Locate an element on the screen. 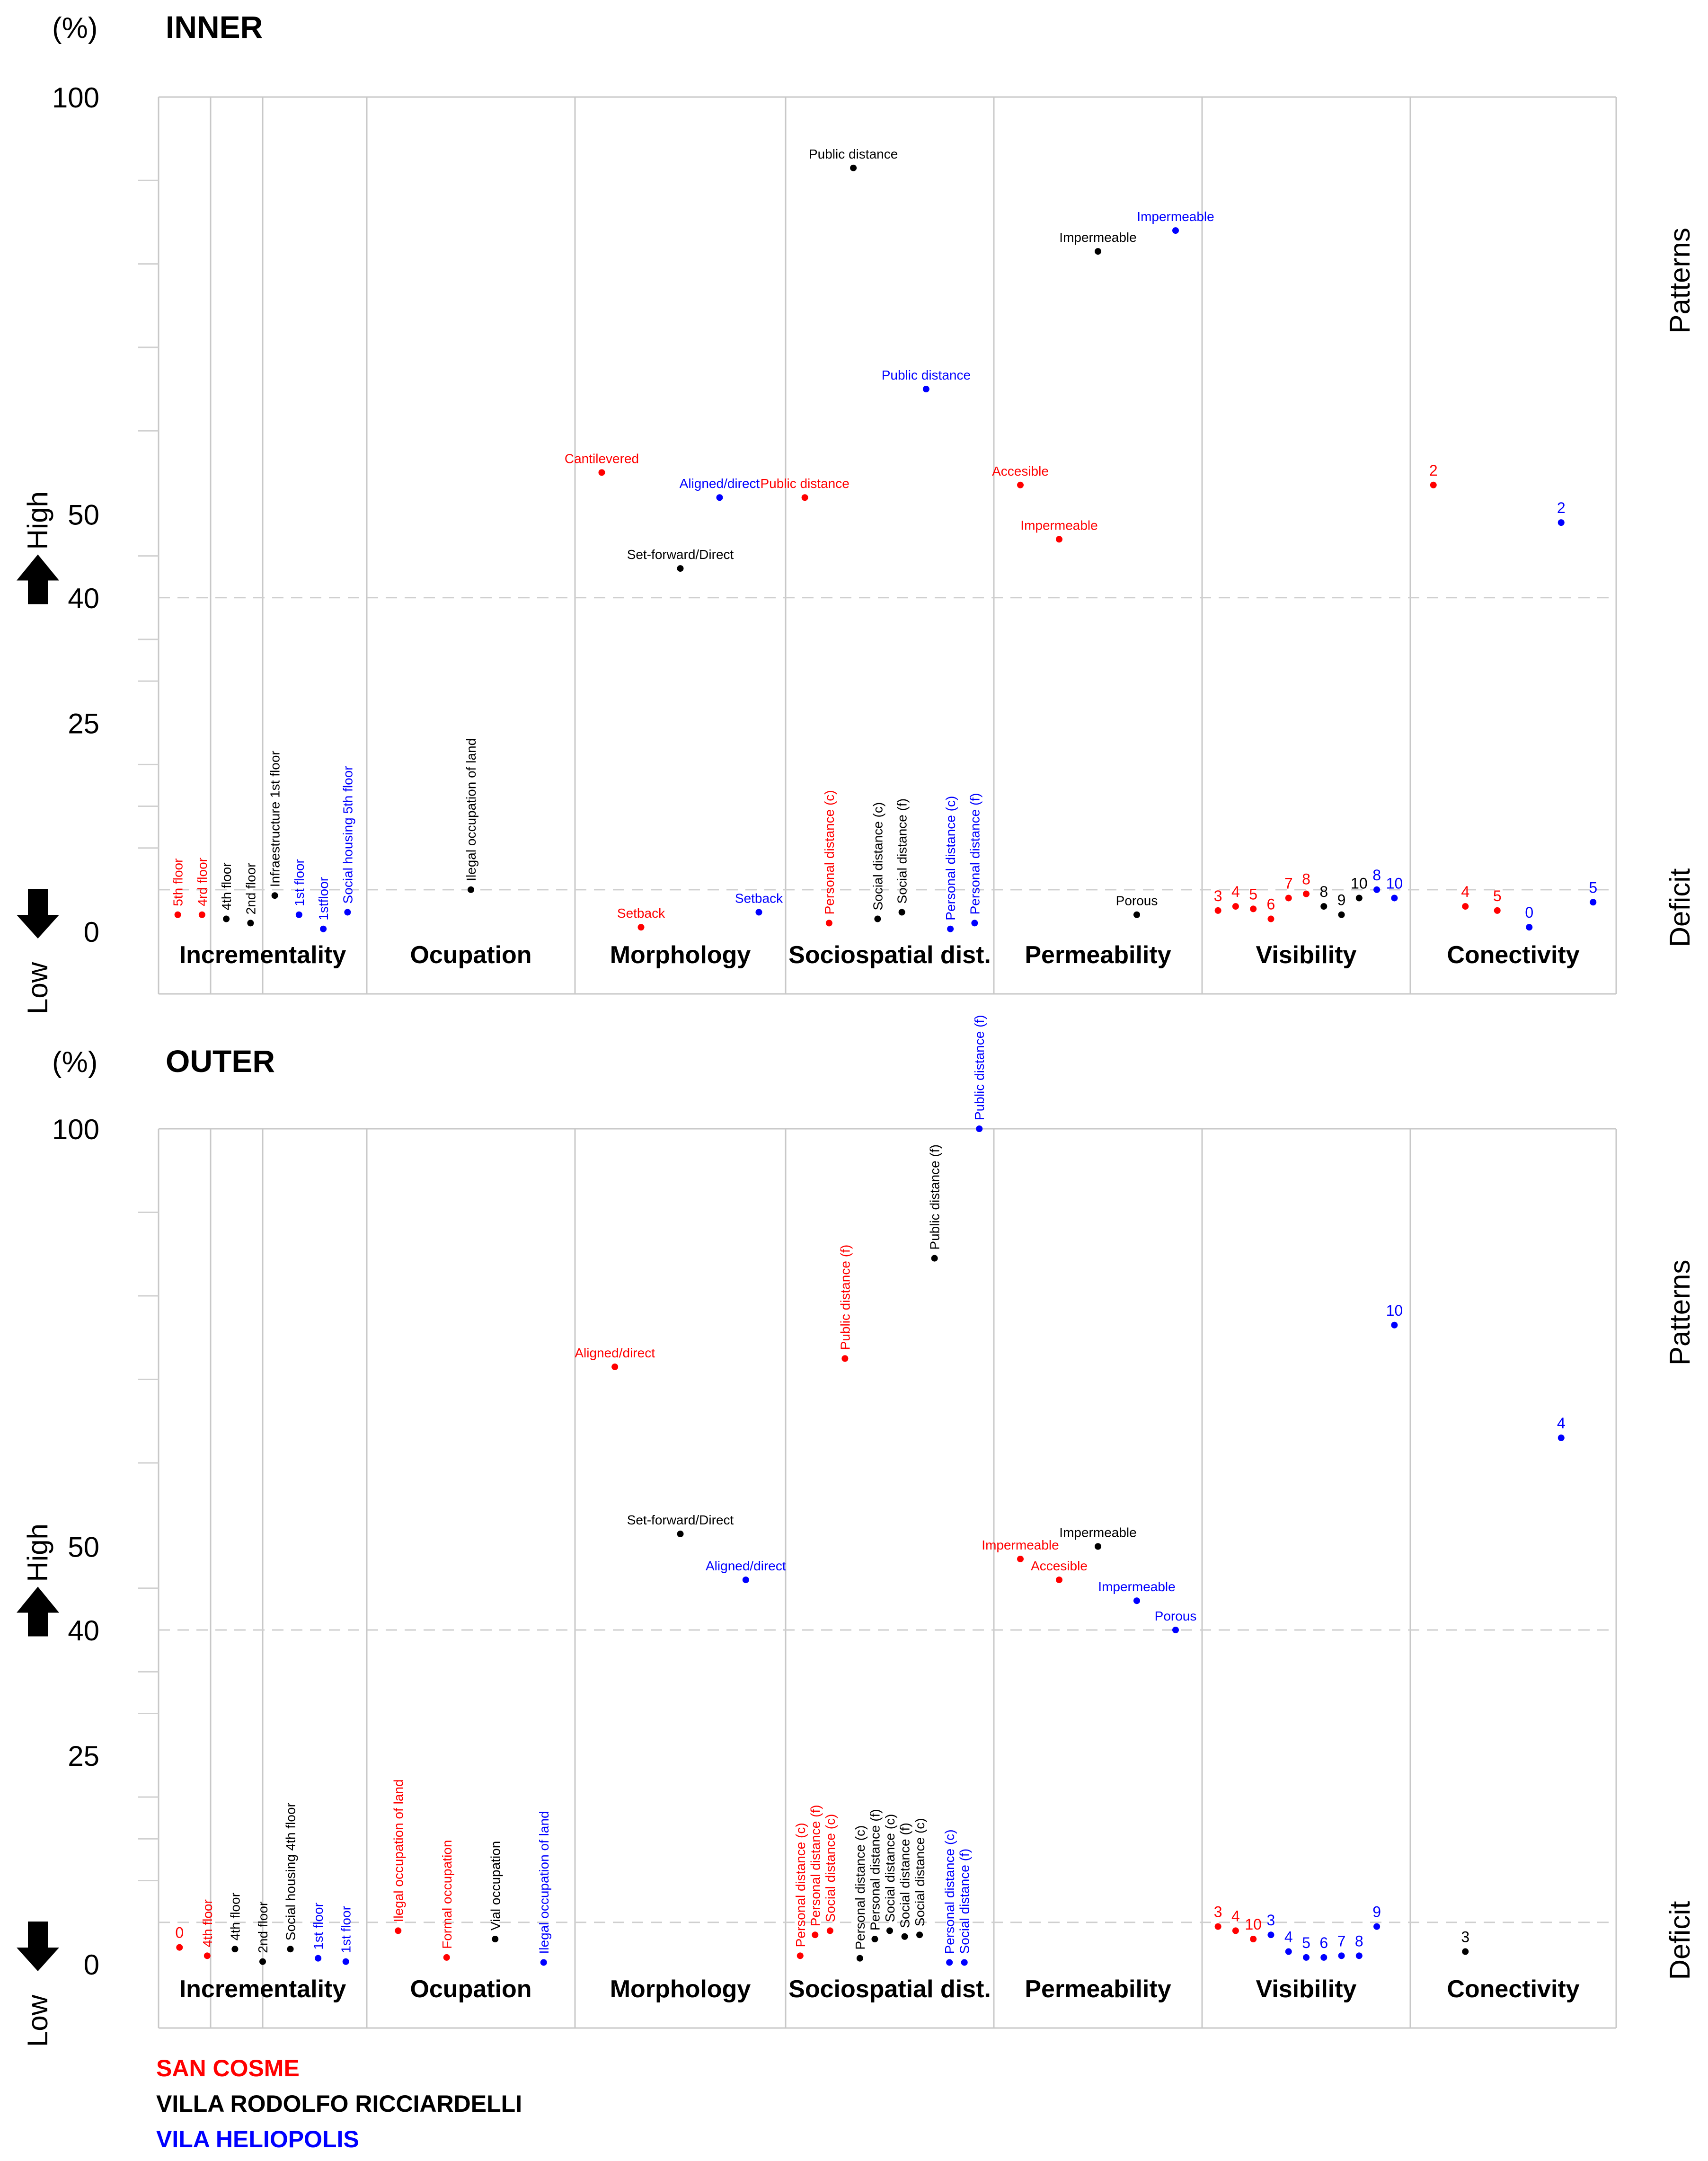 This screenshot has width=1708, height=2161. data-point-label: 4th floor is located at coordinates (227, 886).